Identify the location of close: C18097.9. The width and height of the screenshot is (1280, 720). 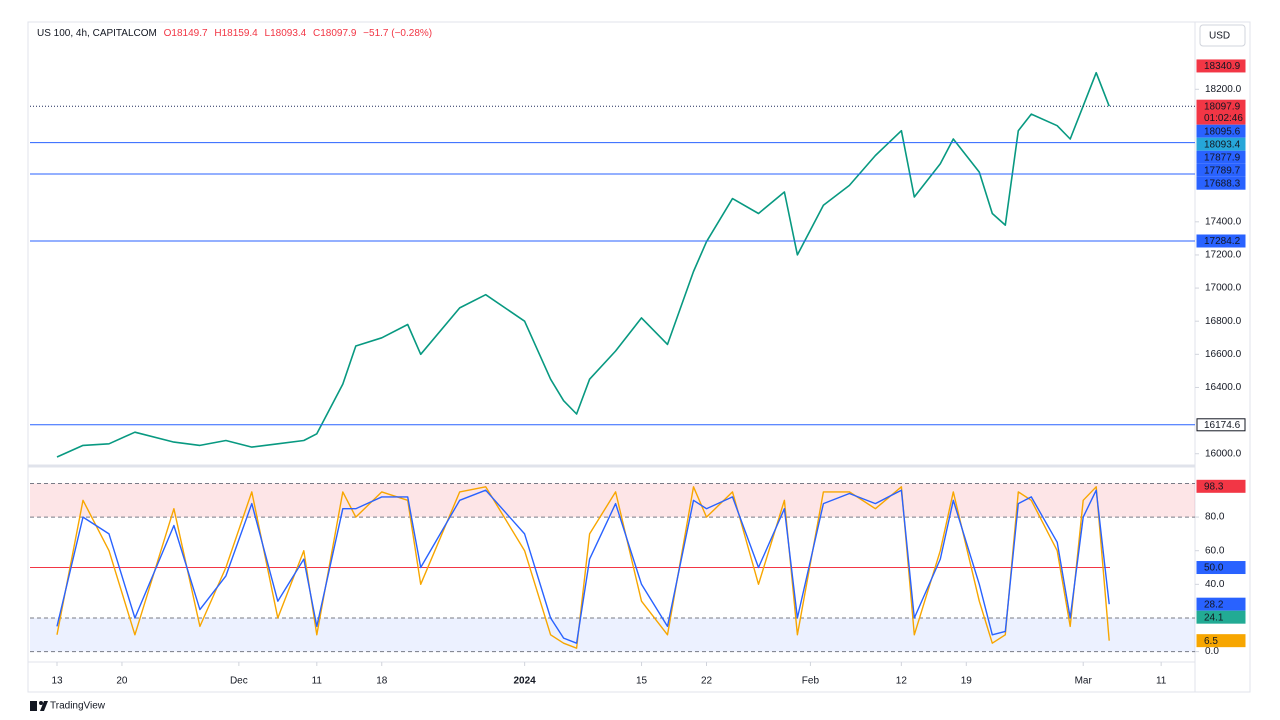
(335, 33).